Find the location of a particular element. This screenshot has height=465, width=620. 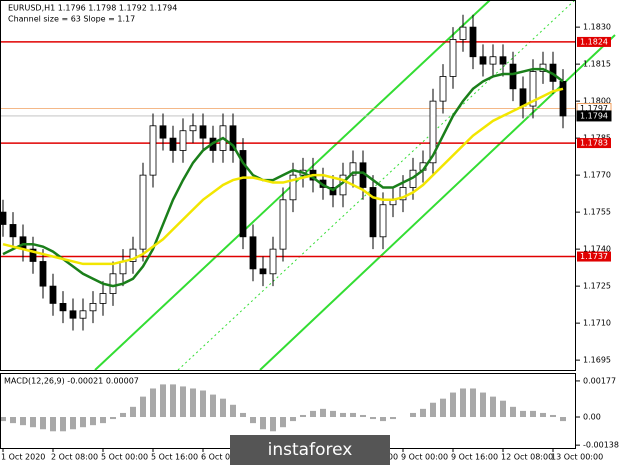

y-tick-label: 1.1815 is located at coordinates (597, 64).